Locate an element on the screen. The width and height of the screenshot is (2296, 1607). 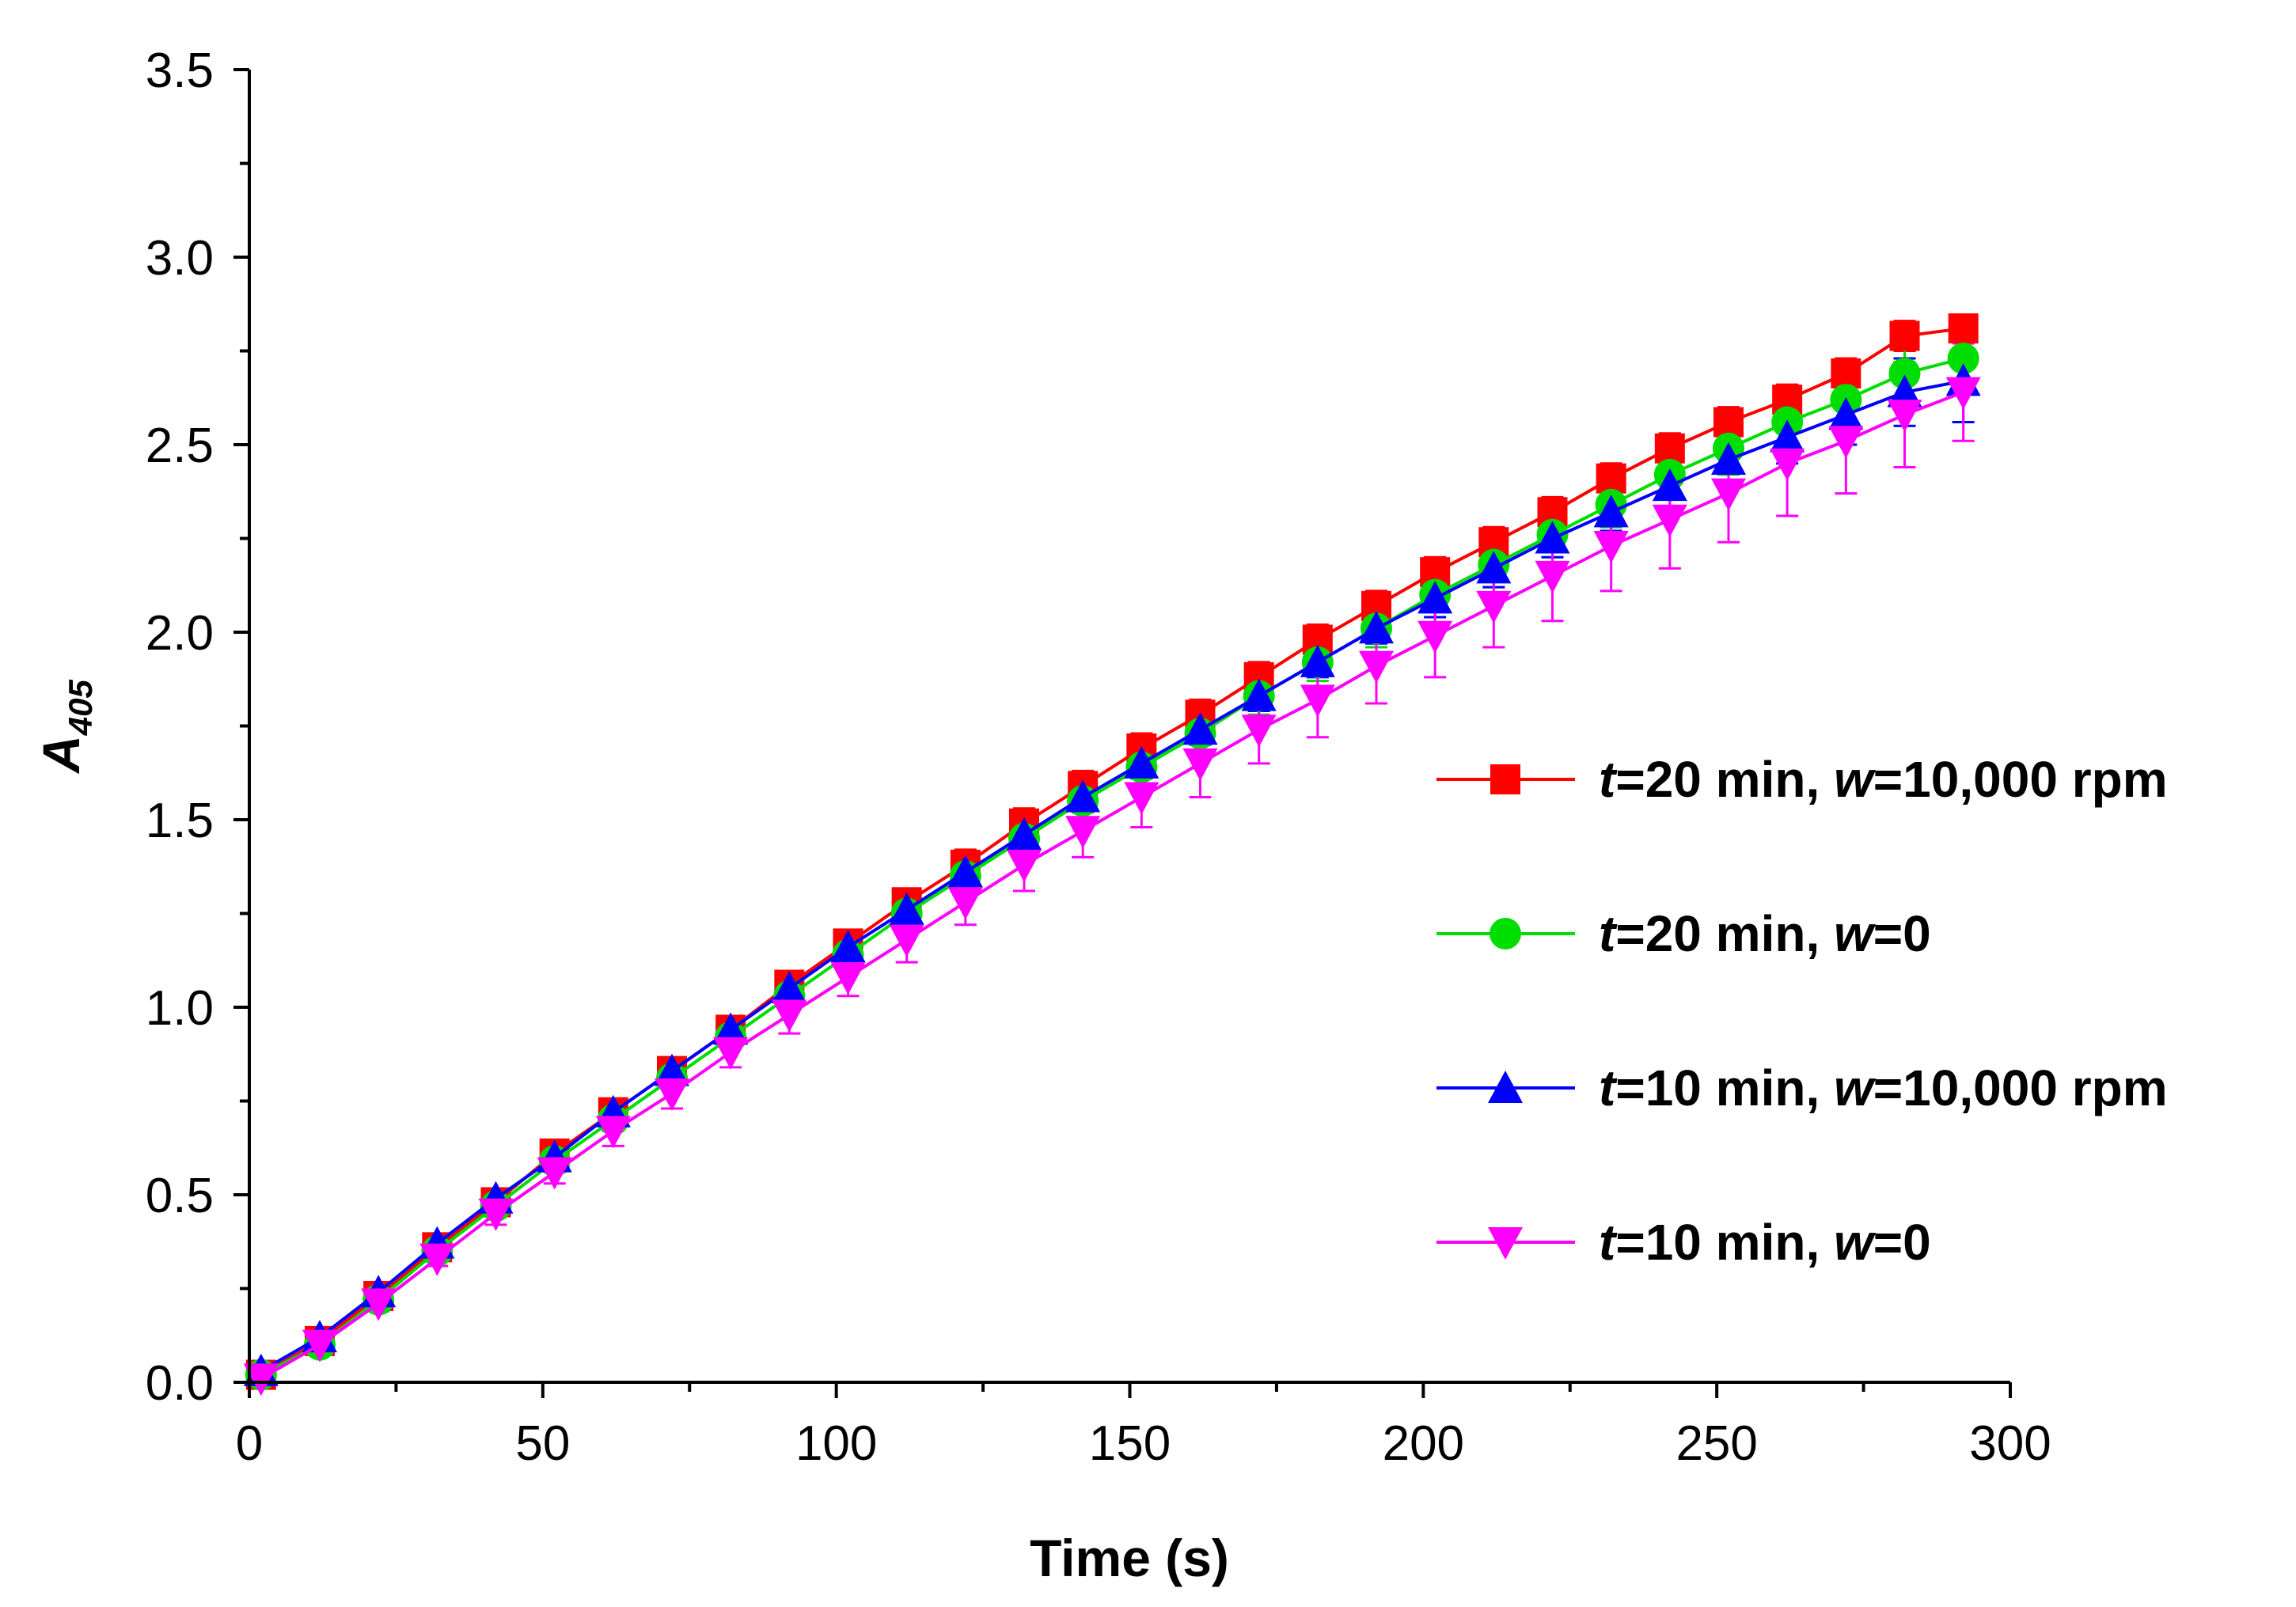
y-tick-label: 1.0 is located at coordinates (180, 1008).